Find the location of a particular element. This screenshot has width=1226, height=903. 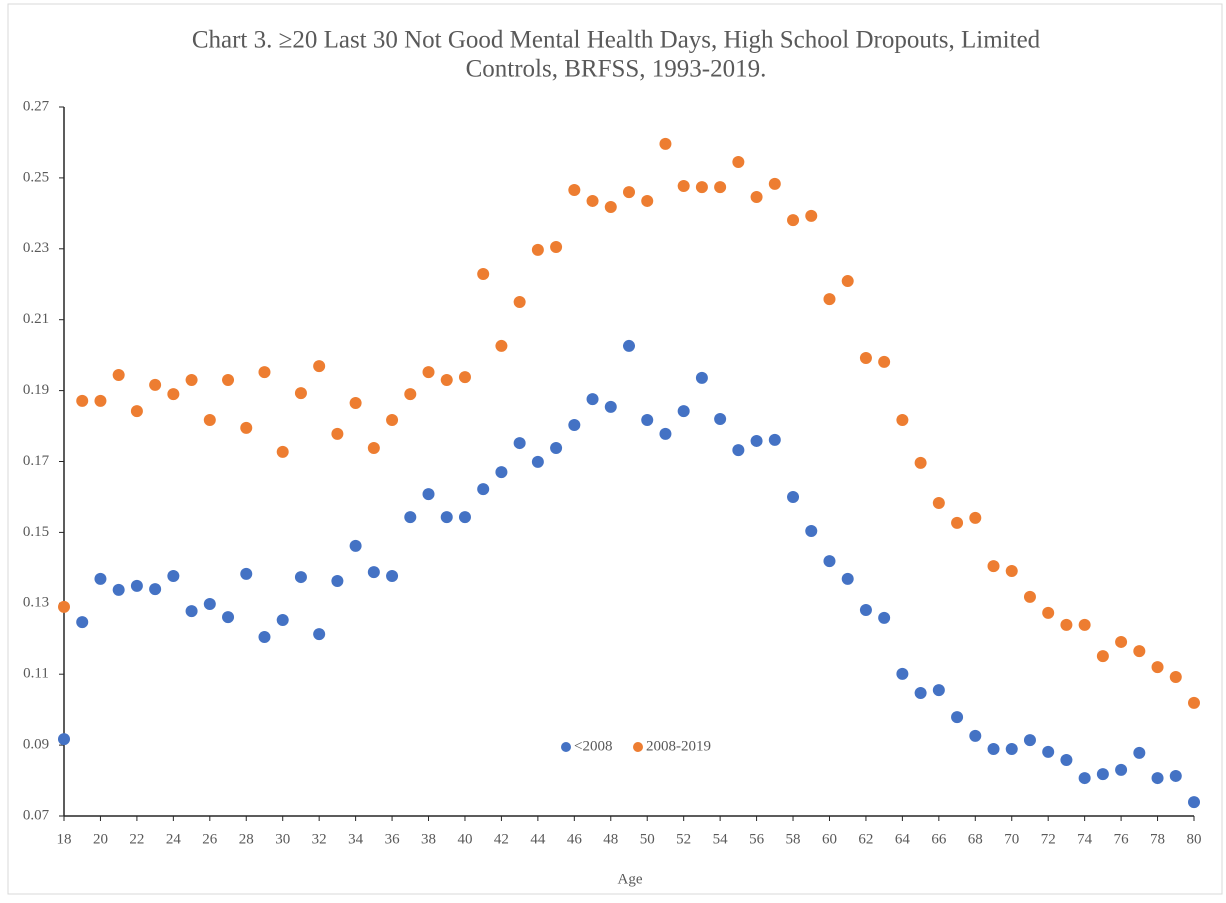

chart-title: Controls, BRFSS, 1993-2019. is located at coordinates (616, 69).